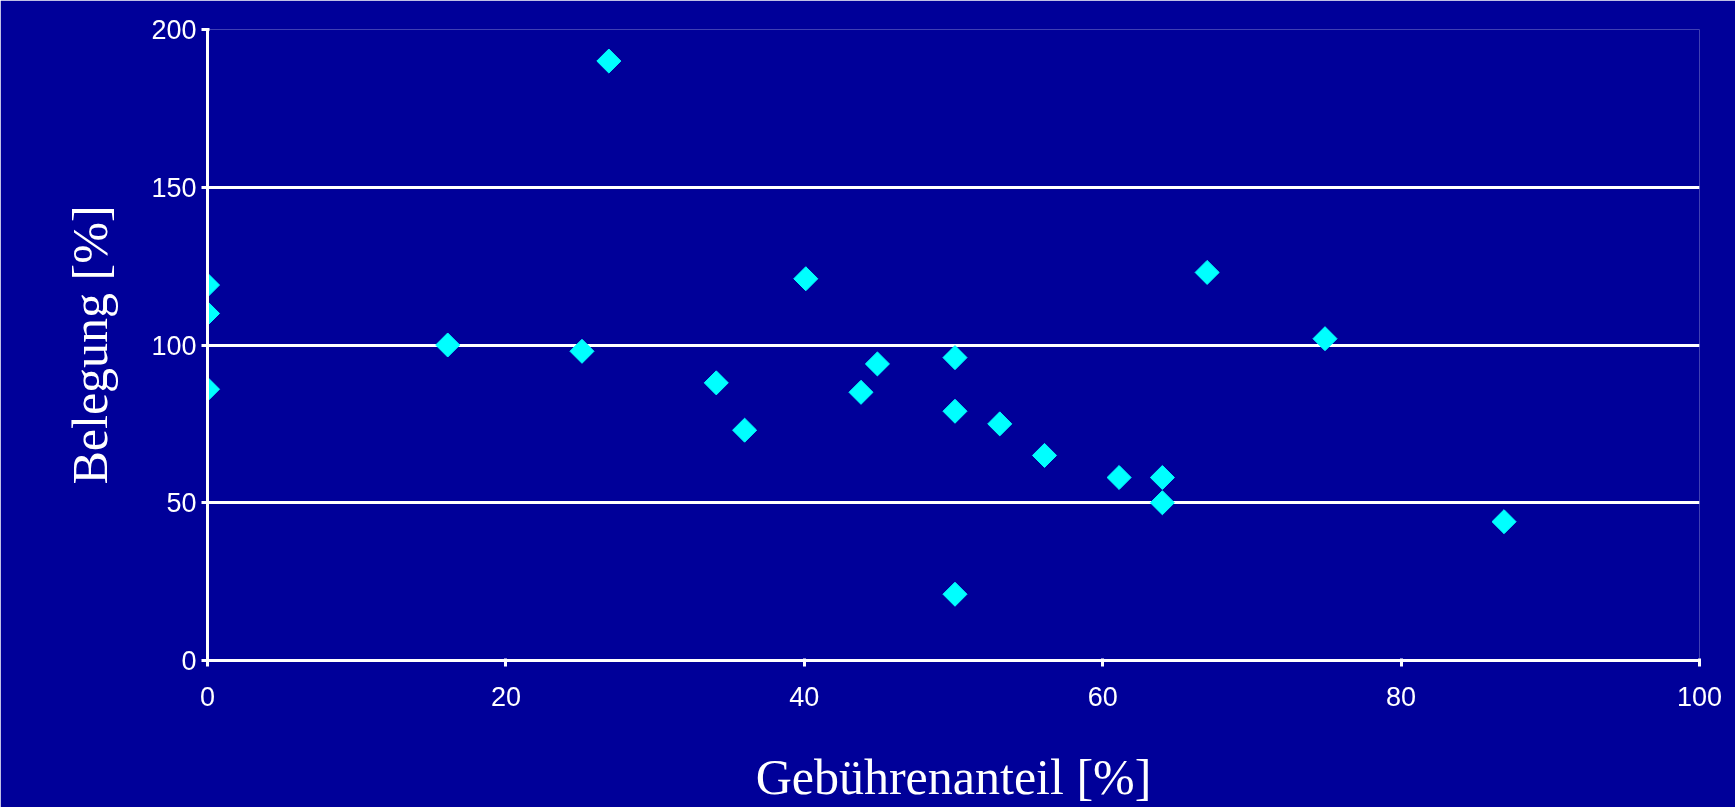 The height and width of the screenshot is (807, 1735). What do you see at coordinates (953, 776) in the screenshot?
I see `x-axis-title: Gebührenanteil [%]` at bounding box center [953, 776].